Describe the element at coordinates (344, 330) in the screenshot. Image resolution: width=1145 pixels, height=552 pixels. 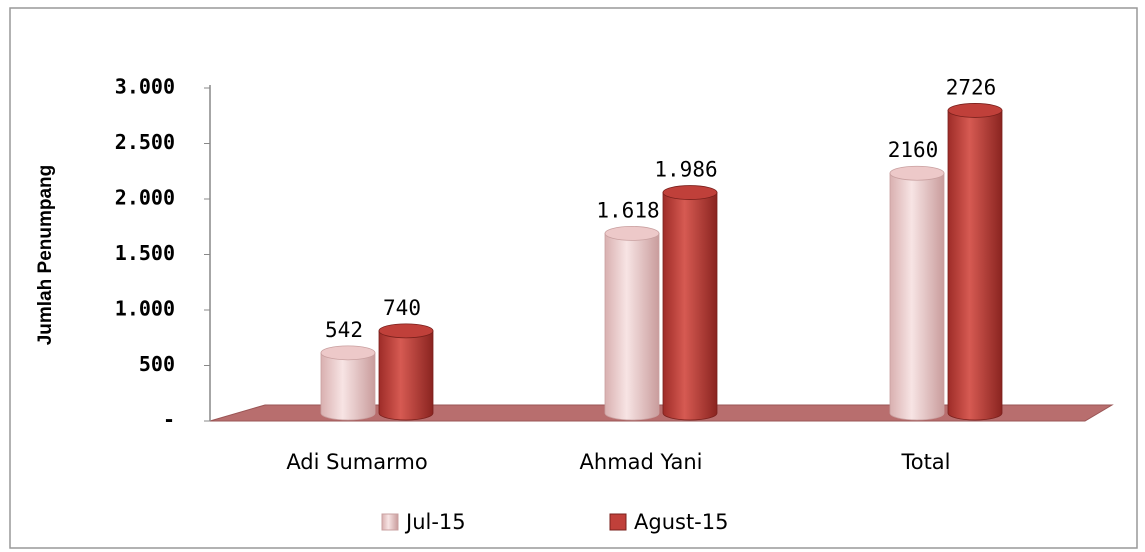
I see `data-label: 542` at that location.